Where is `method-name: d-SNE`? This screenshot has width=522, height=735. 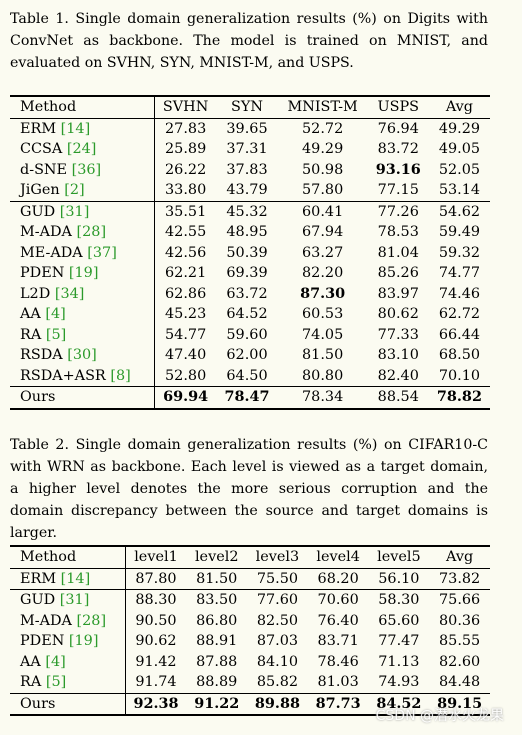 method-name: d-SNE is located at coordinates (44, 169).